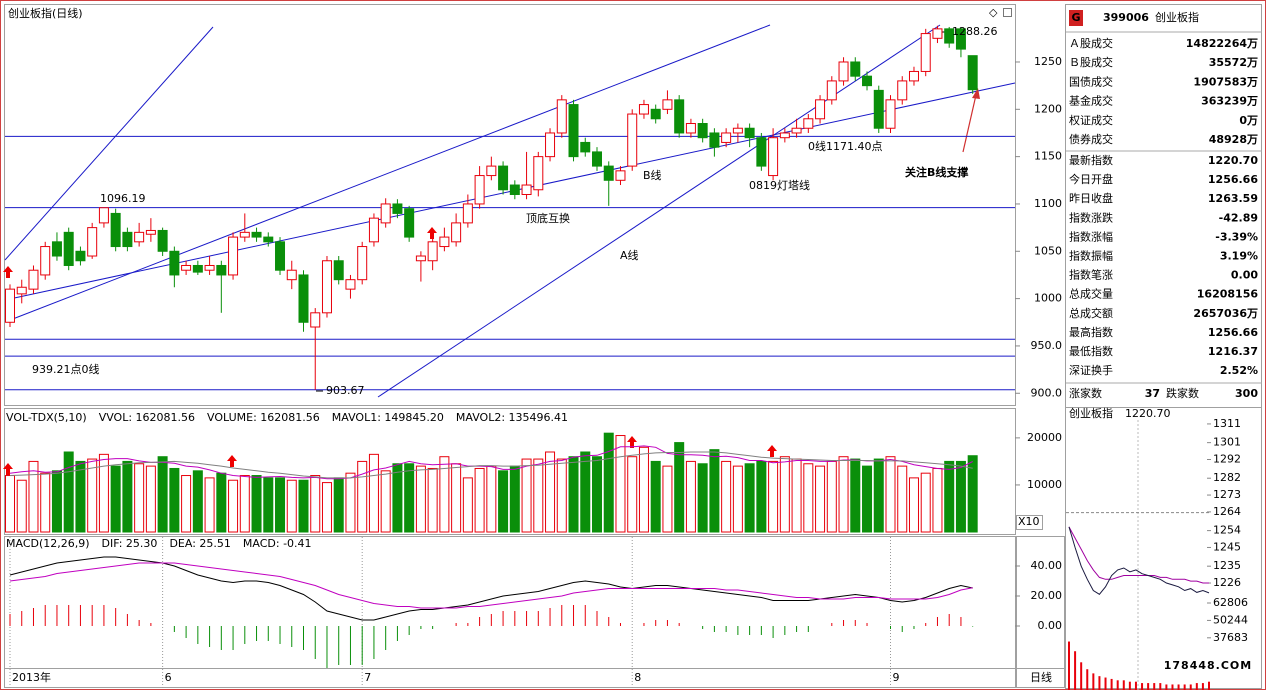  What do you see at coordinates (510, 678) in the screenshot?
I see `date-strip` at bounding box center [510, 678].